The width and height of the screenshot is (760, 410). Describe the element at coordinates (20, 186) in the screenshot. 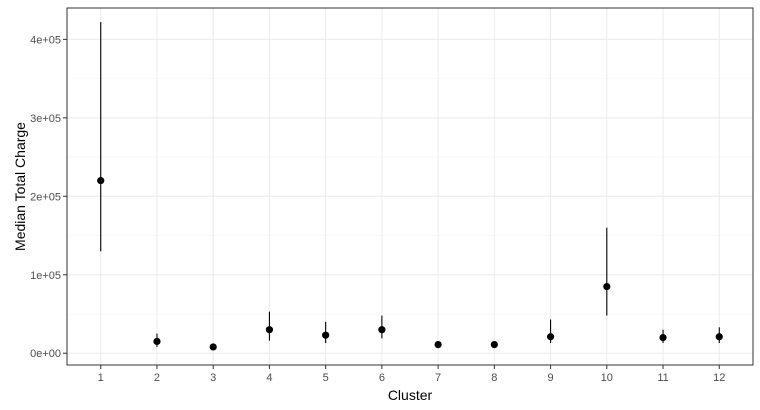

I see `y-axis-title: Median Total Charge` at that location.